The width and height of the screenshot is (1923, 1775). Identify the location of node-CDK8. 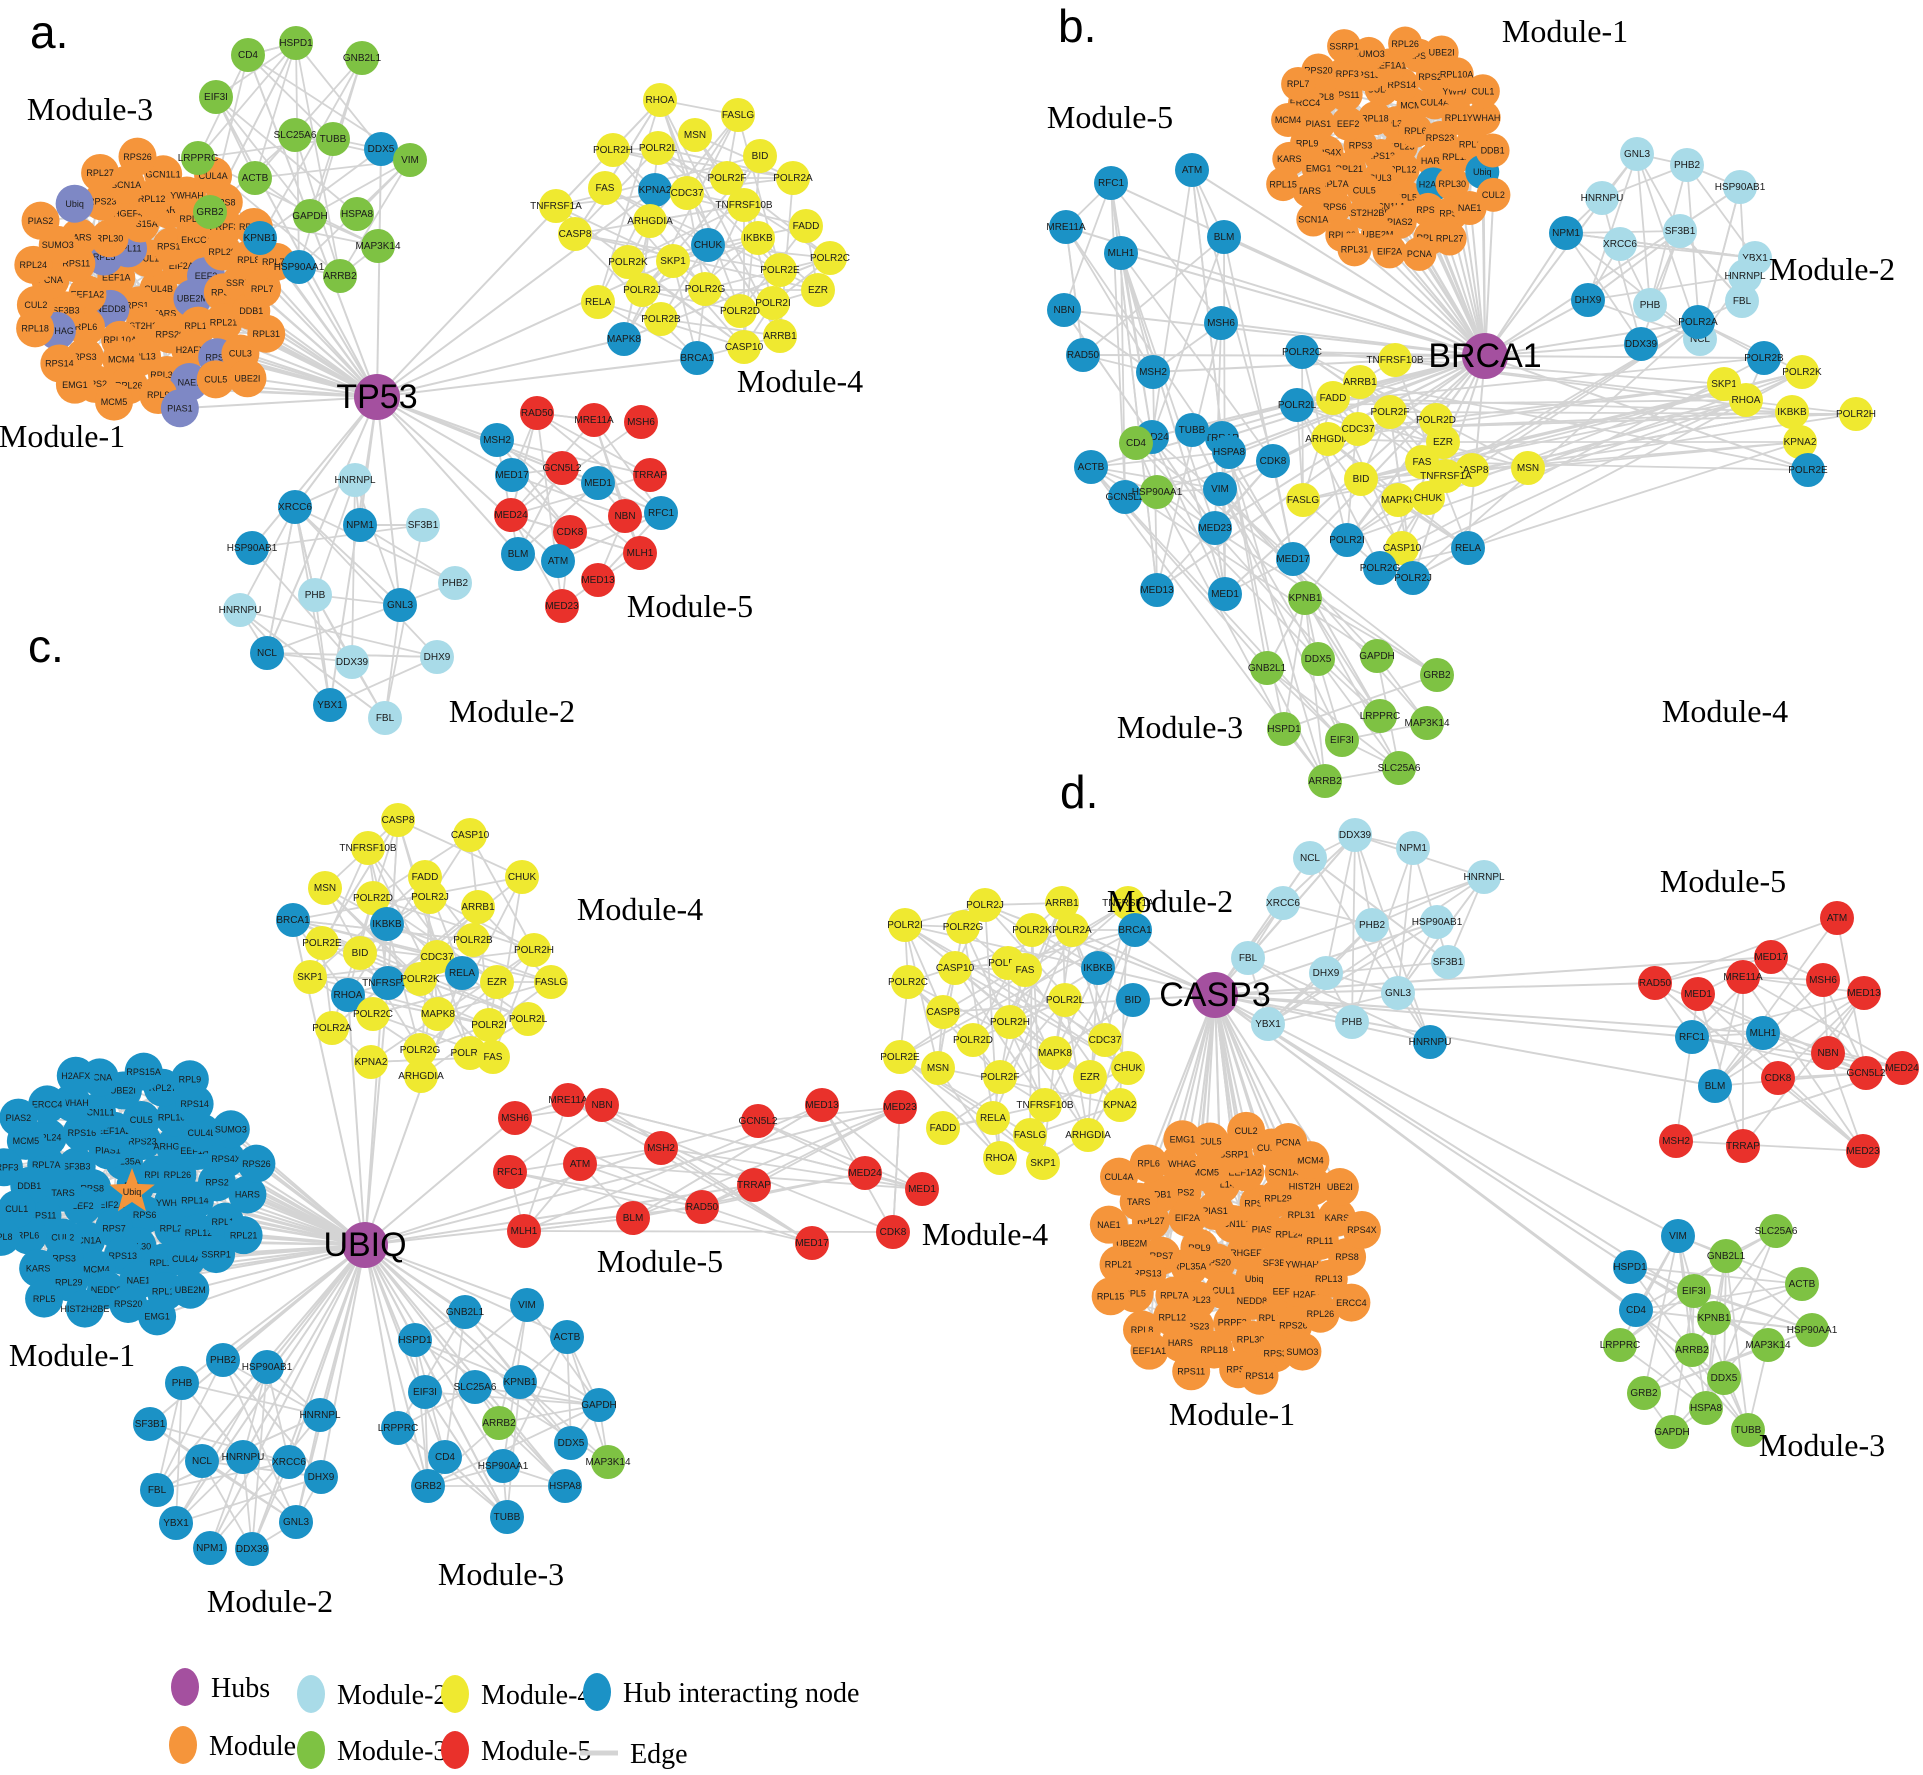
(1778, 1078).